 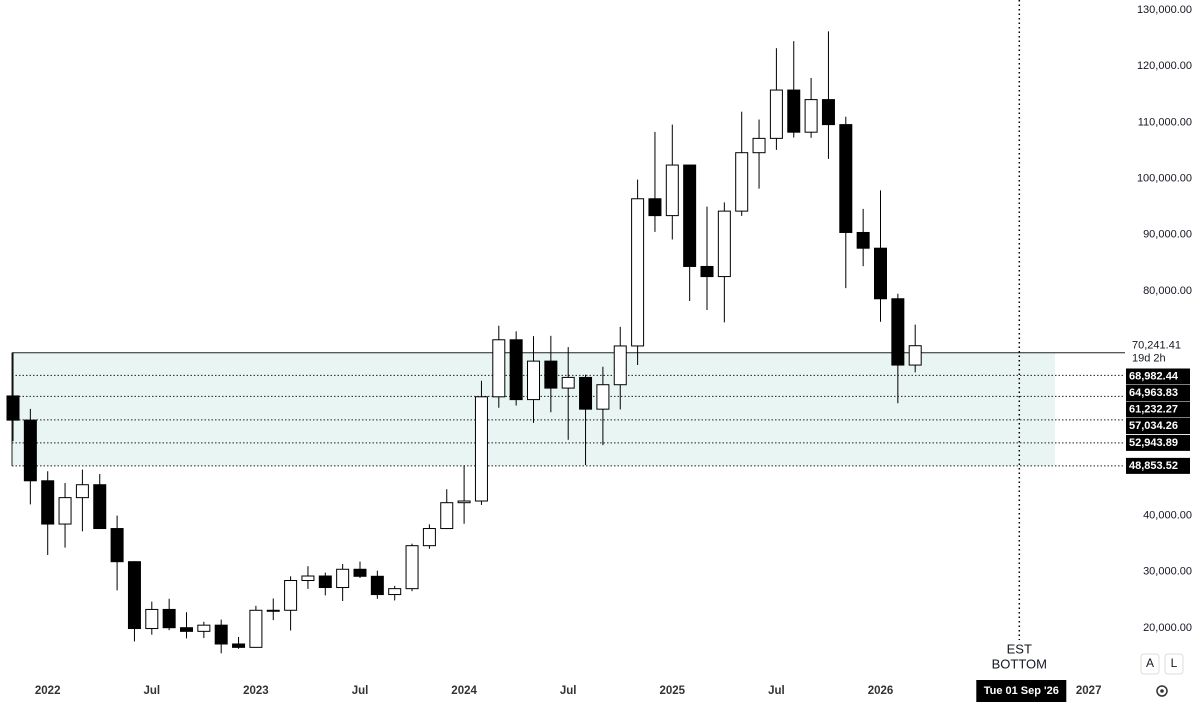 I want to click on marker-date-box, so click(x=1021, y=691).